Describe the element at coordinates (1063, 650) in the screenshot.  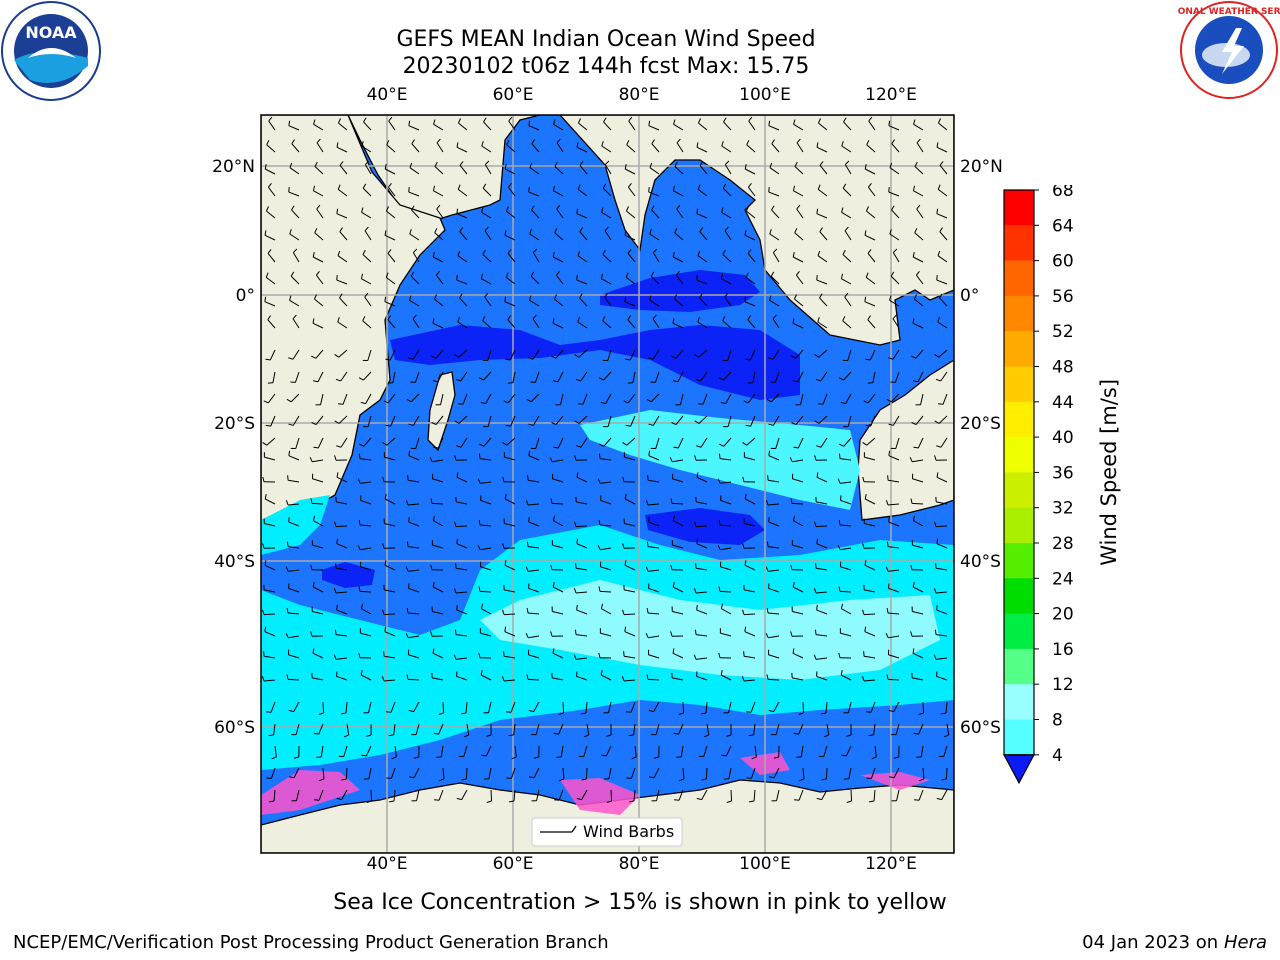
I see `colorbar-tick-label: 16` at that location.